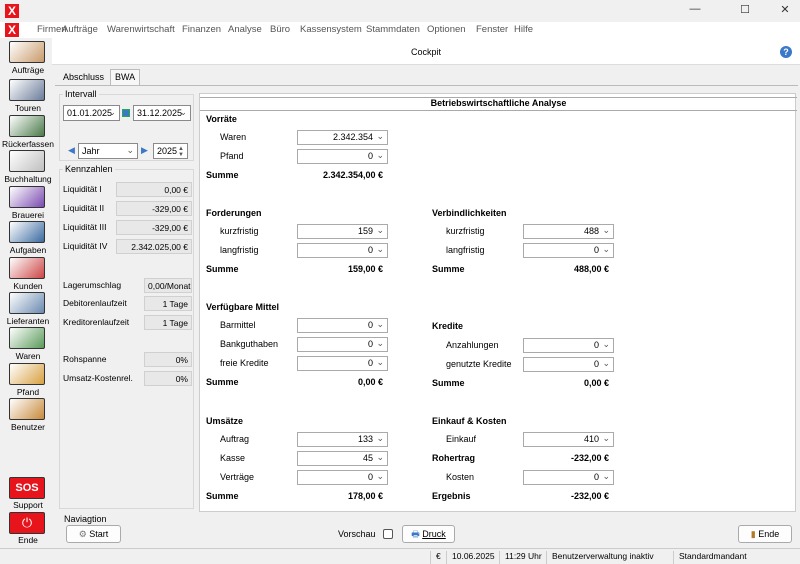  I want to click on power-icon: ⏻, so click(27, 523).